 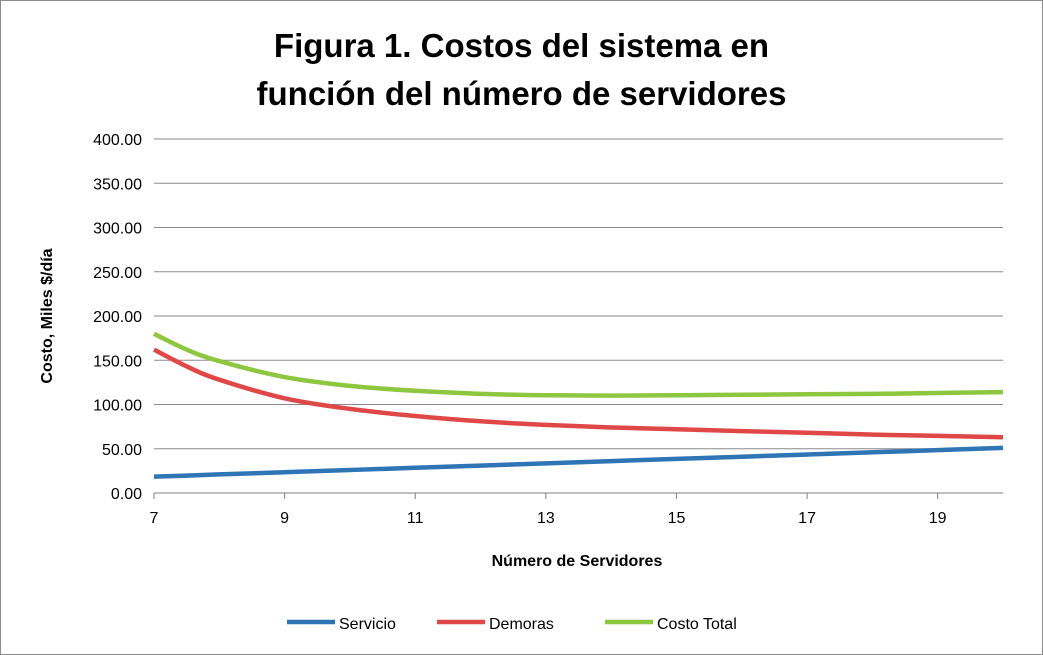 What do you see at coordinates (117, 140) in the screenshot?
I see `y-tick-label: 400.00` at bounding box center [117, 140].